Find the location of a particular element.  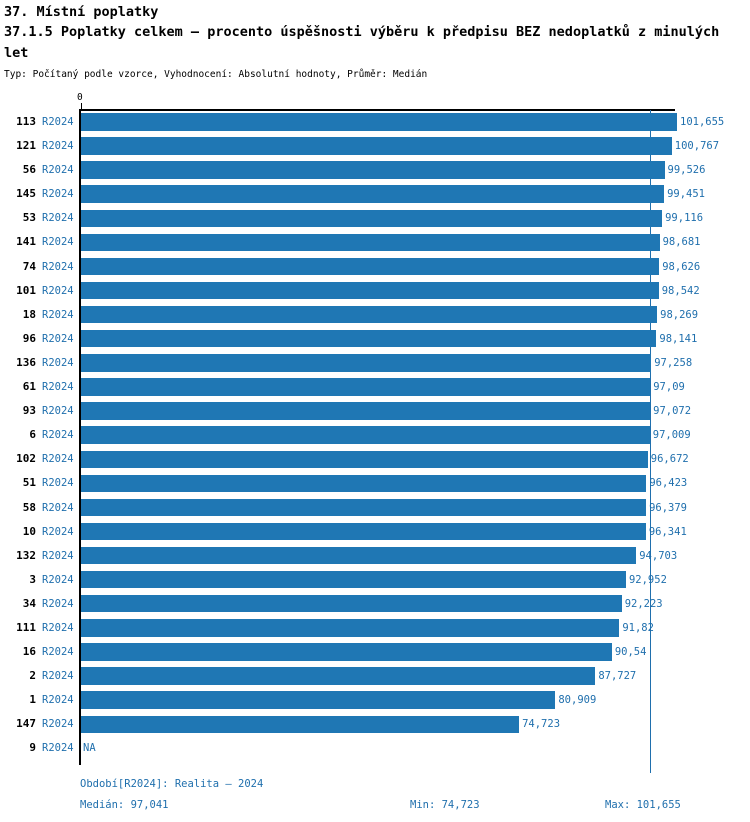

row-key-label: 113 is located at coordinates (26, 121).